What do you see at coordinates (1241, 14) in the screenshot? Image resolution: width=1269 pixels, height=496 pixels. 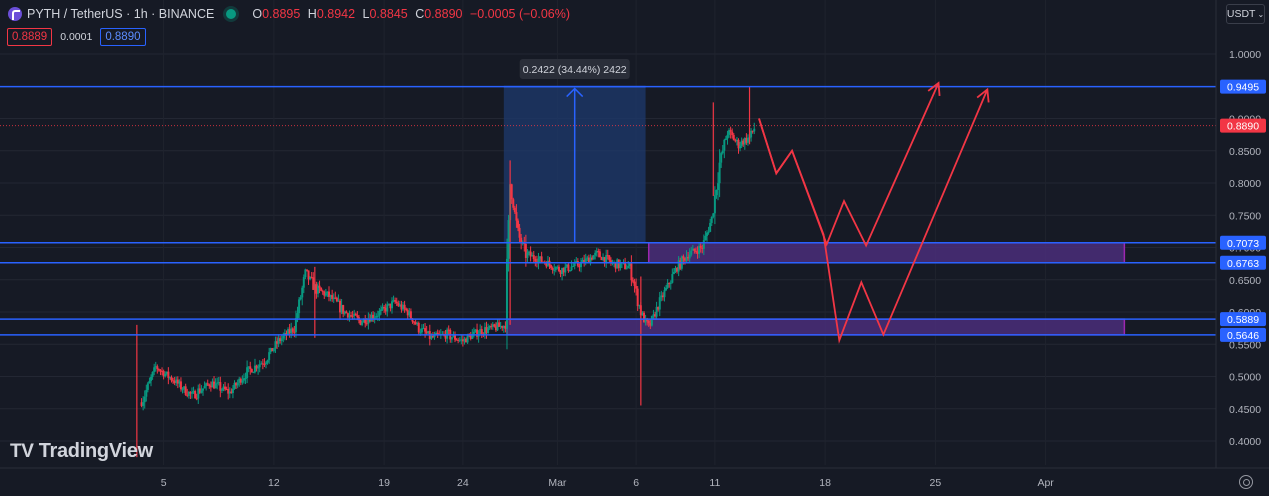 I see `currency-label: USDT` at bounding box center [1241, 14].